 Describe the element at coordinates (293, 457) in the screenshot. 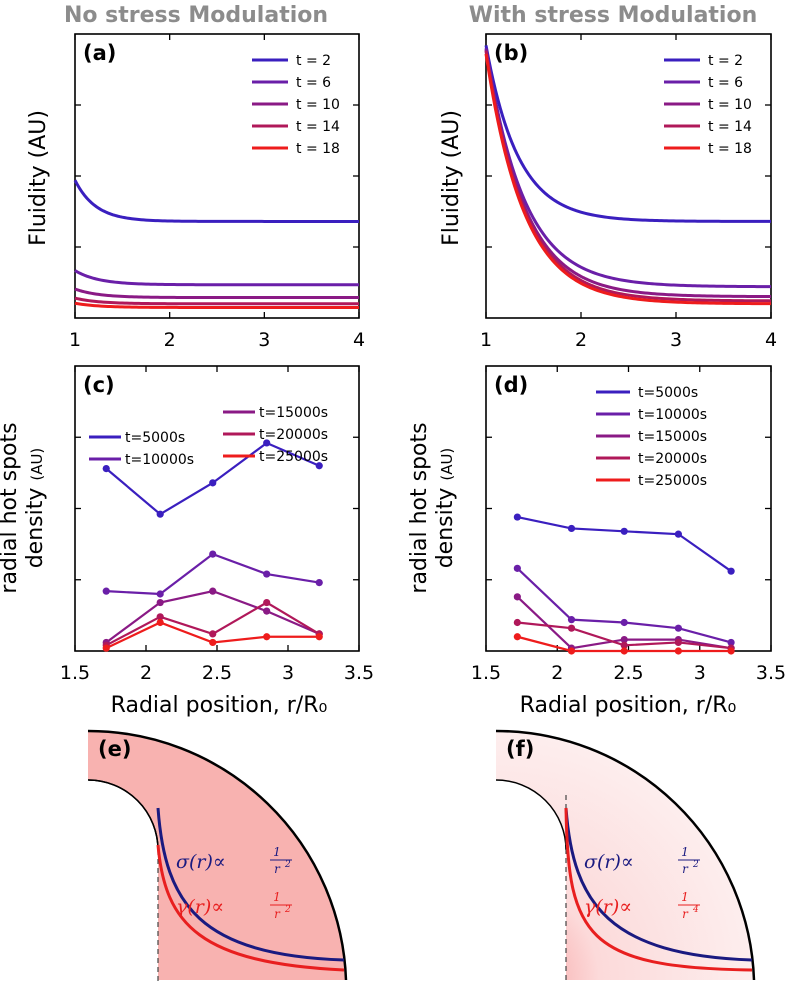

I see `panel-c-legend-label: t=25000s` at that location.